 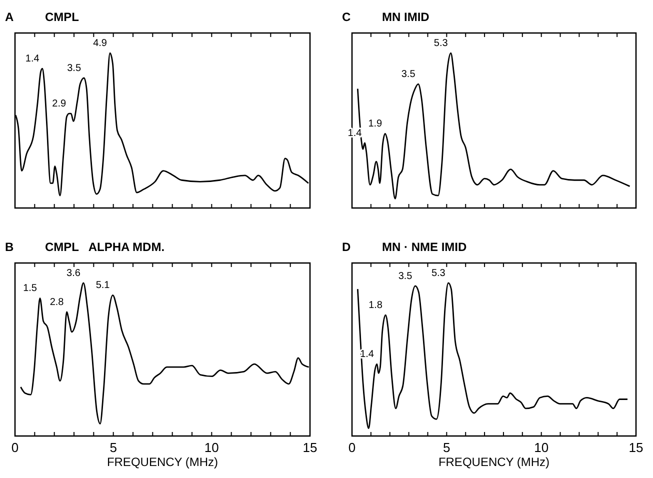 I want to click on annotation: 3.6, so click(x=73, y=273).